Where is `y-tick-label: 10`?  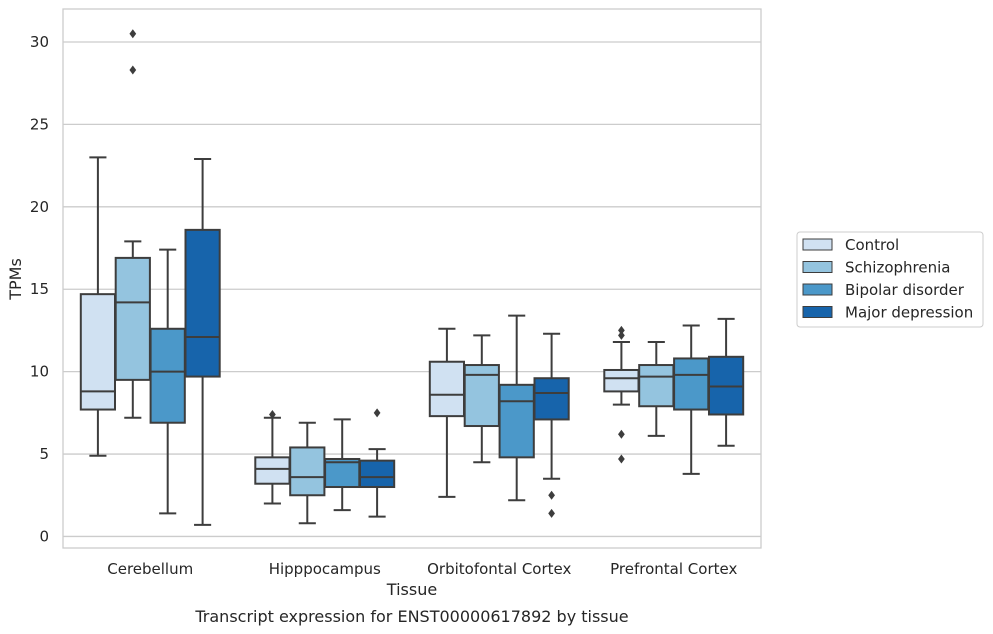
y-tick-label: 10 is located at coordinates (39, 372).